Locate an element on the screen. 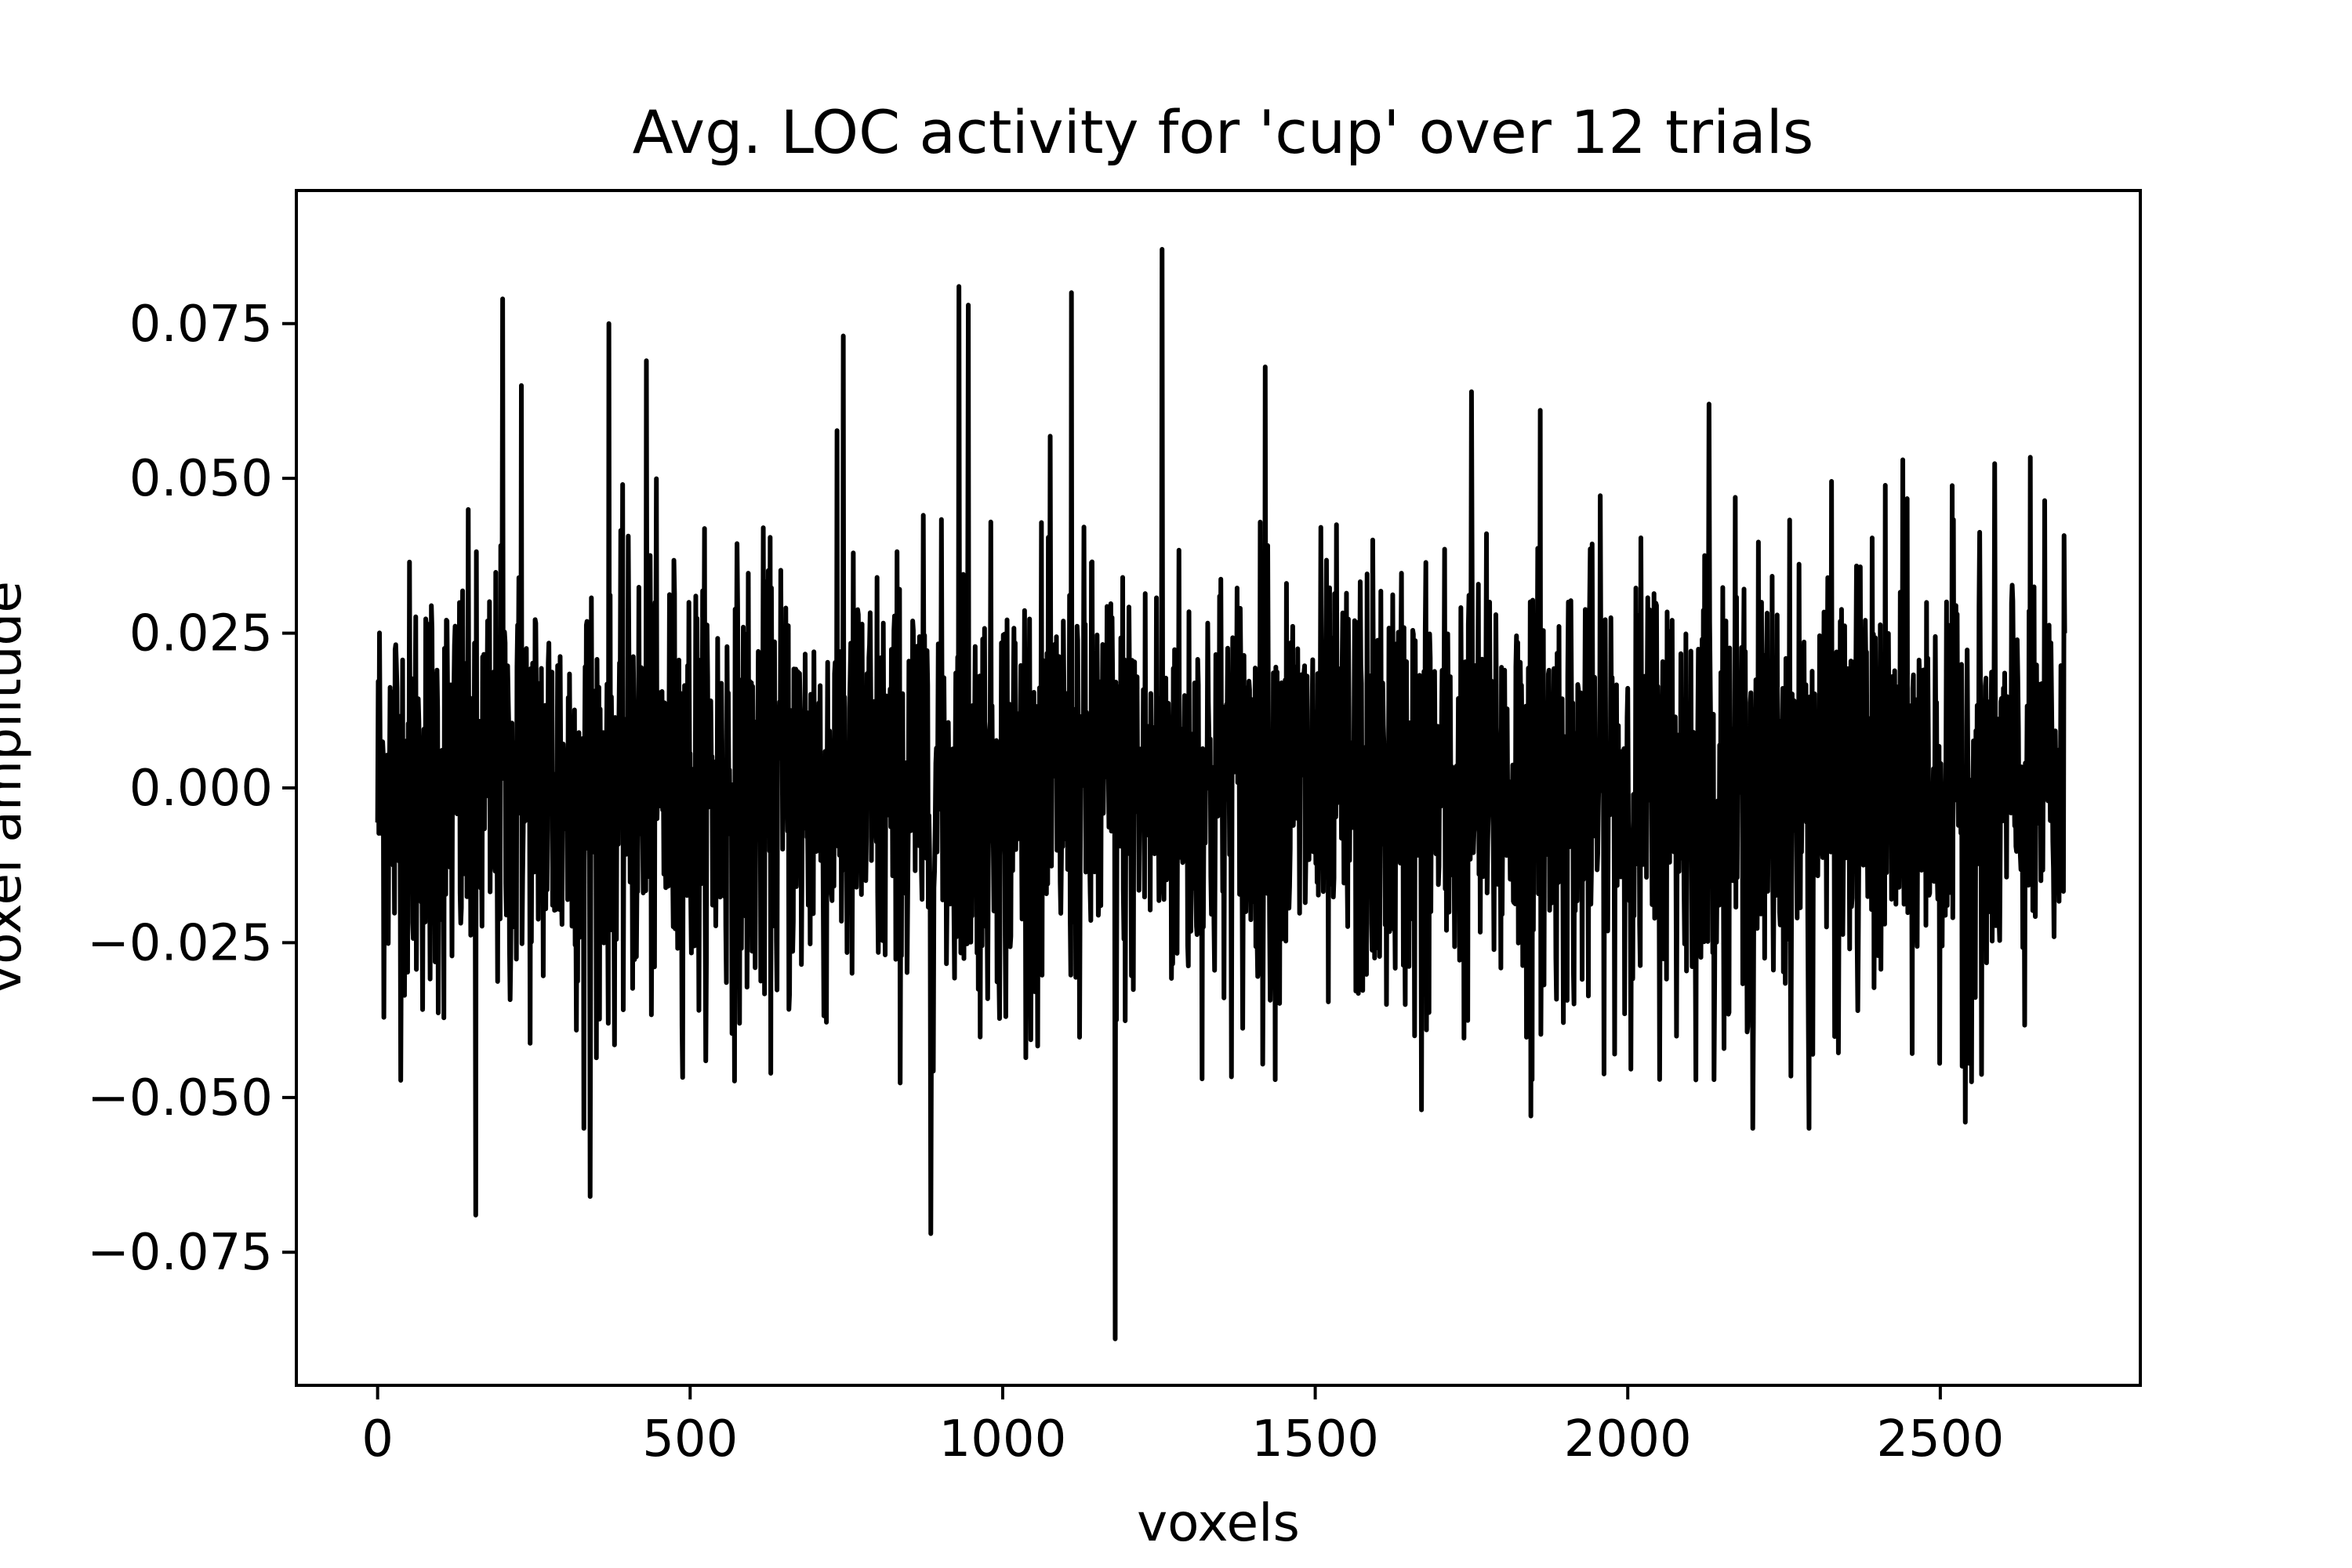 The width and height of the screenshot is (2352, 1568). y-tick-label: 0.075 is located at coordinates (201, 325).